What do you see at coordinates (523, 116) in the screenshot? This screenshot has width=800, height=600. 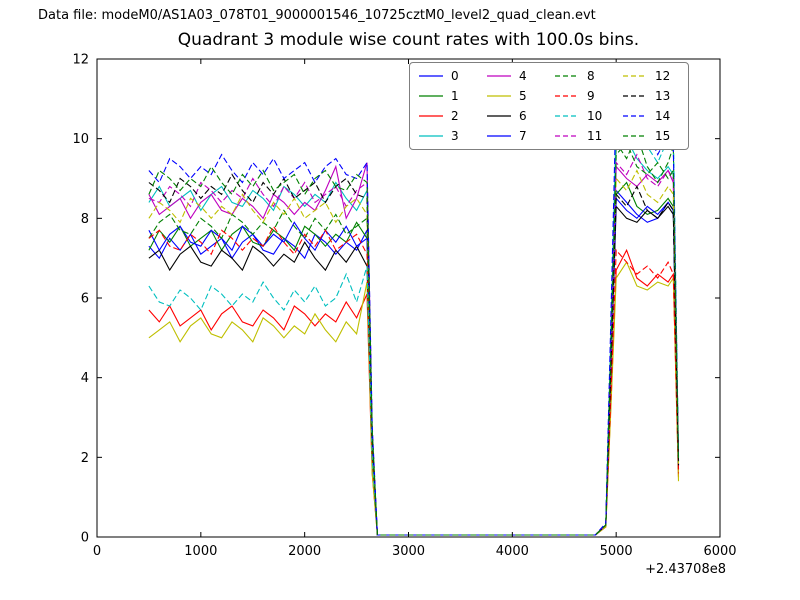 I see `legend-label-6: 6` at bounding box center [523, 116].